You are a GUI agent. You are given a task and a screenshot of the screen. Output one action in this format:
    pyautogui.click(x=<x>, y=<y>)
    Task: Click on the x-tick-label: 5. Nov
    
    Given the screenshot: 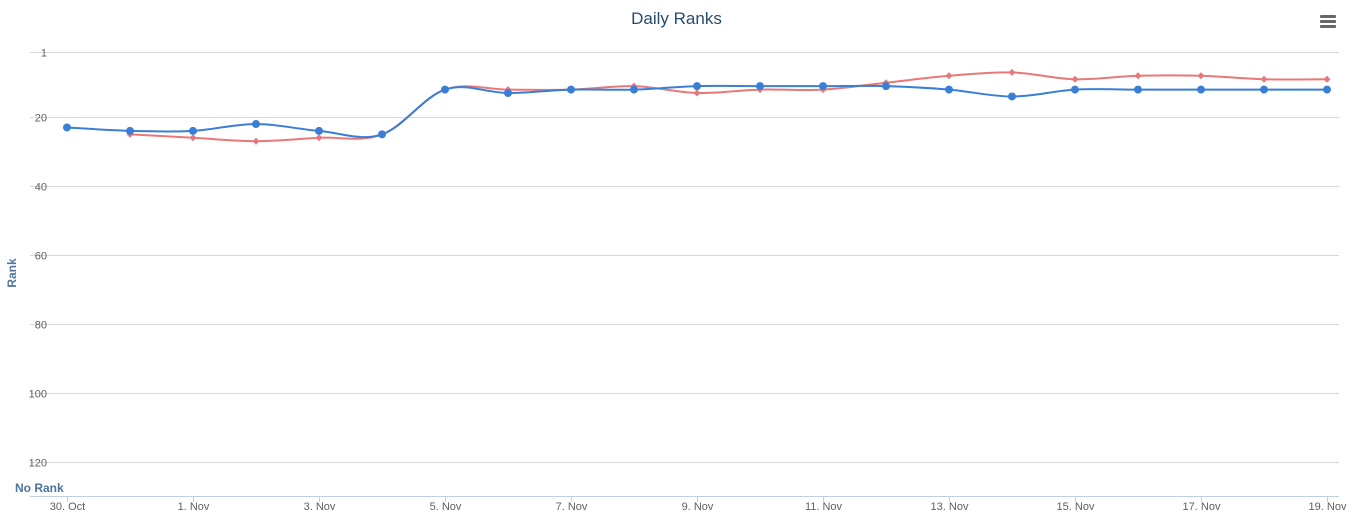 What is the action you would take?
    pyautogui.click(x=446, y=506)
    